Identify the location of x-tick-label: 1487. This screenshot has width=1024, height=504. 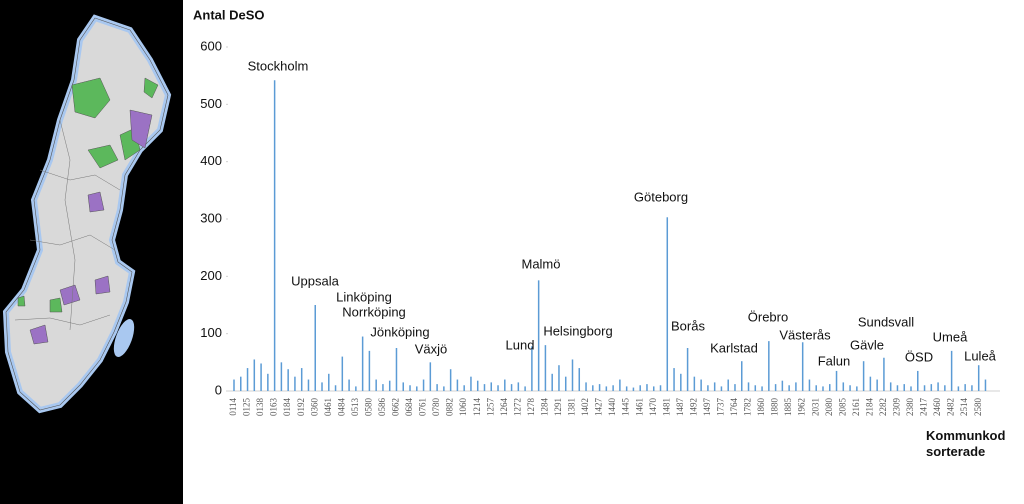
(680, 407).